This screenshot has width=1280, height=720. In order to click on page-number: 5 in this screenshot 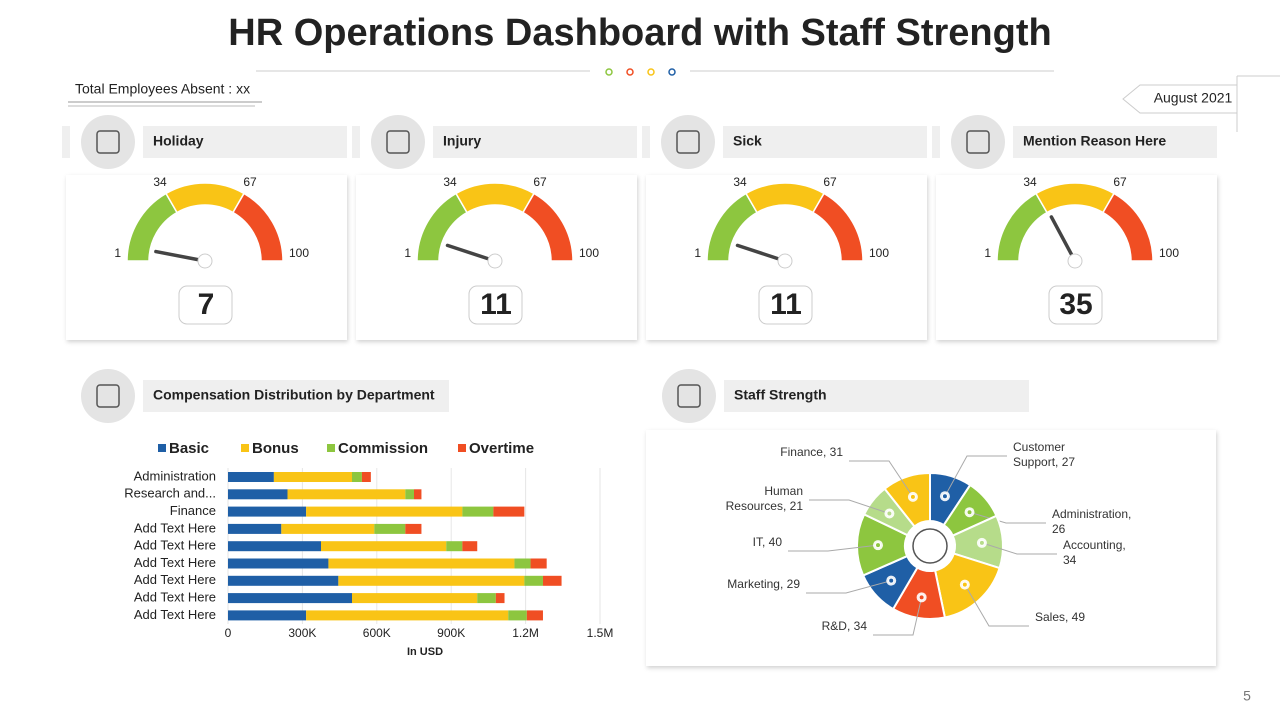, I will do `click(1247, 696)`.